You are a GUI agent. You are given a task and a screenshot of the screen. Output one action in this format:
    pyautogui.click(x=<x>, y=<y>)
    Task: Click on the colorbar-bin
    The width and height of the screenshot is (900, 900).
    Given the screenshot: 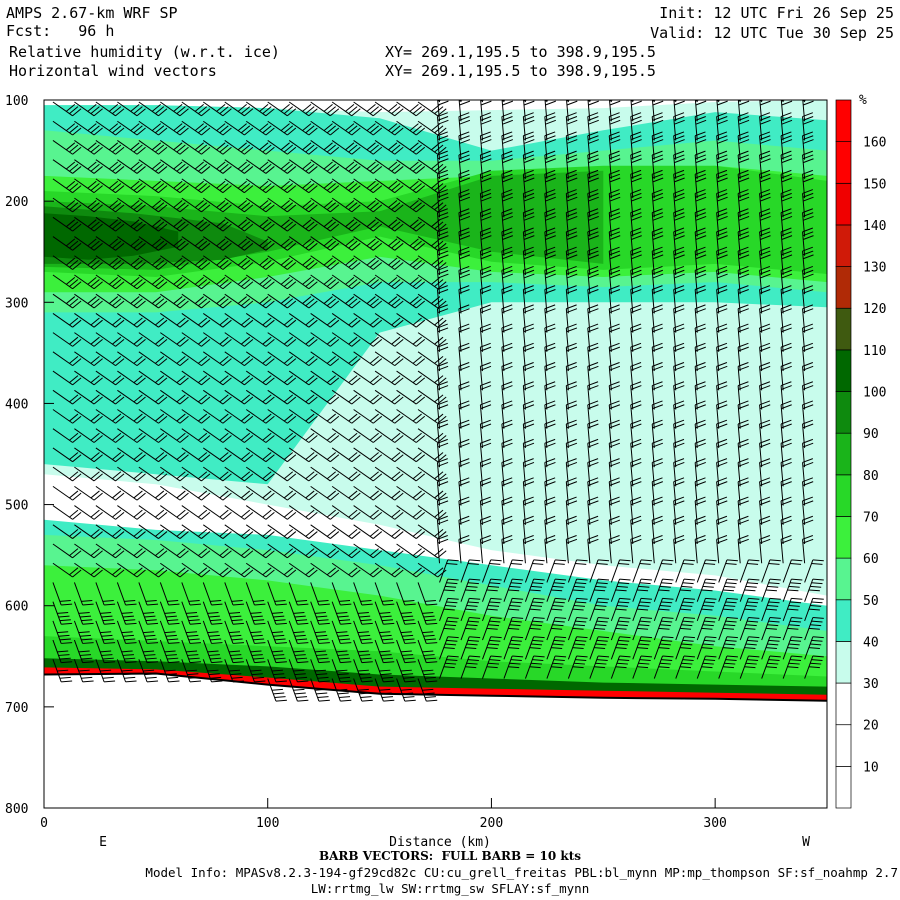 What is the action you would take?
    pyautogui.click(x=843, y=329)
    